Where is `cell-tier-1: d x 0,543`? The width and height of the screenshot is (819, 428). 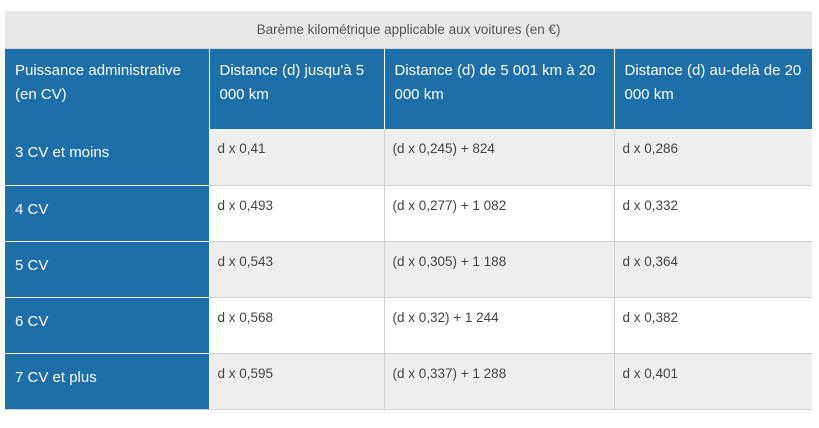
cell-tier-1: d x 0,543 is located at coordinates (297, 269).